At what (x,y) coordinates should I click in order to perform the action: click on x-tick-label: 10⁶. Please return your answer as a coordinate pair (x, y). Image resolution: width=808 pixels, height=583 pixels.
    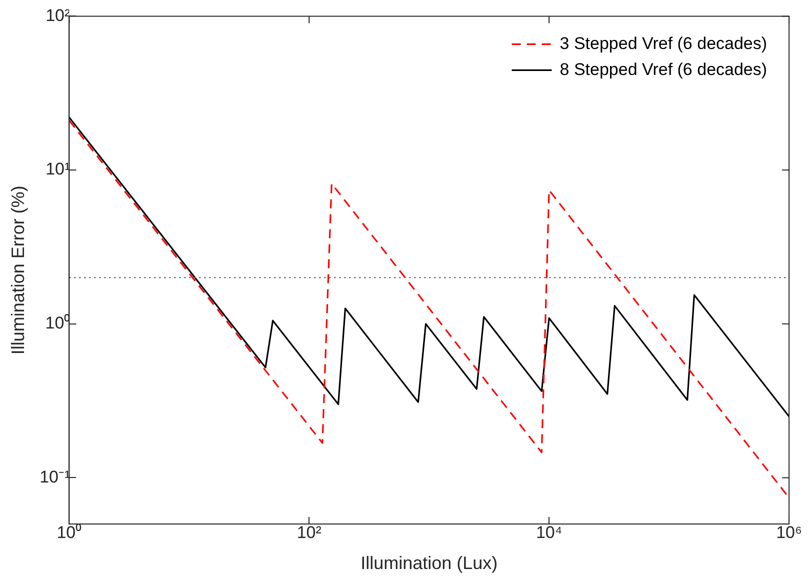
    Looking at the image, I should click on (789, 532).